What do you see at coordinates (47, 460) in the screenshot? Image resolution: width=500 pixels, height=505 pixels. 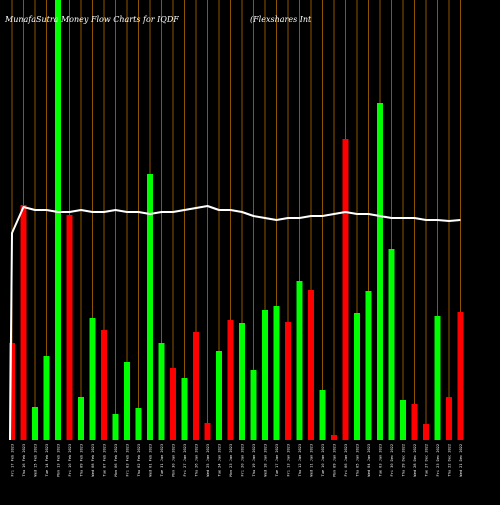 I see `x-tick-label: Tue 14 Feb 2023` at bounding box center [47, 460].